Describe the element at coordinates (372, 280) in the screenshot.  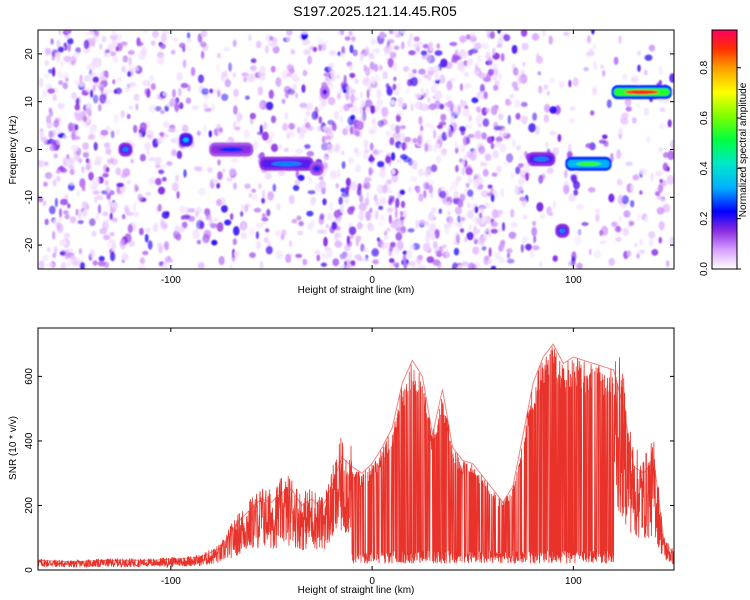
I see `x-tick-label: 0` at that location.